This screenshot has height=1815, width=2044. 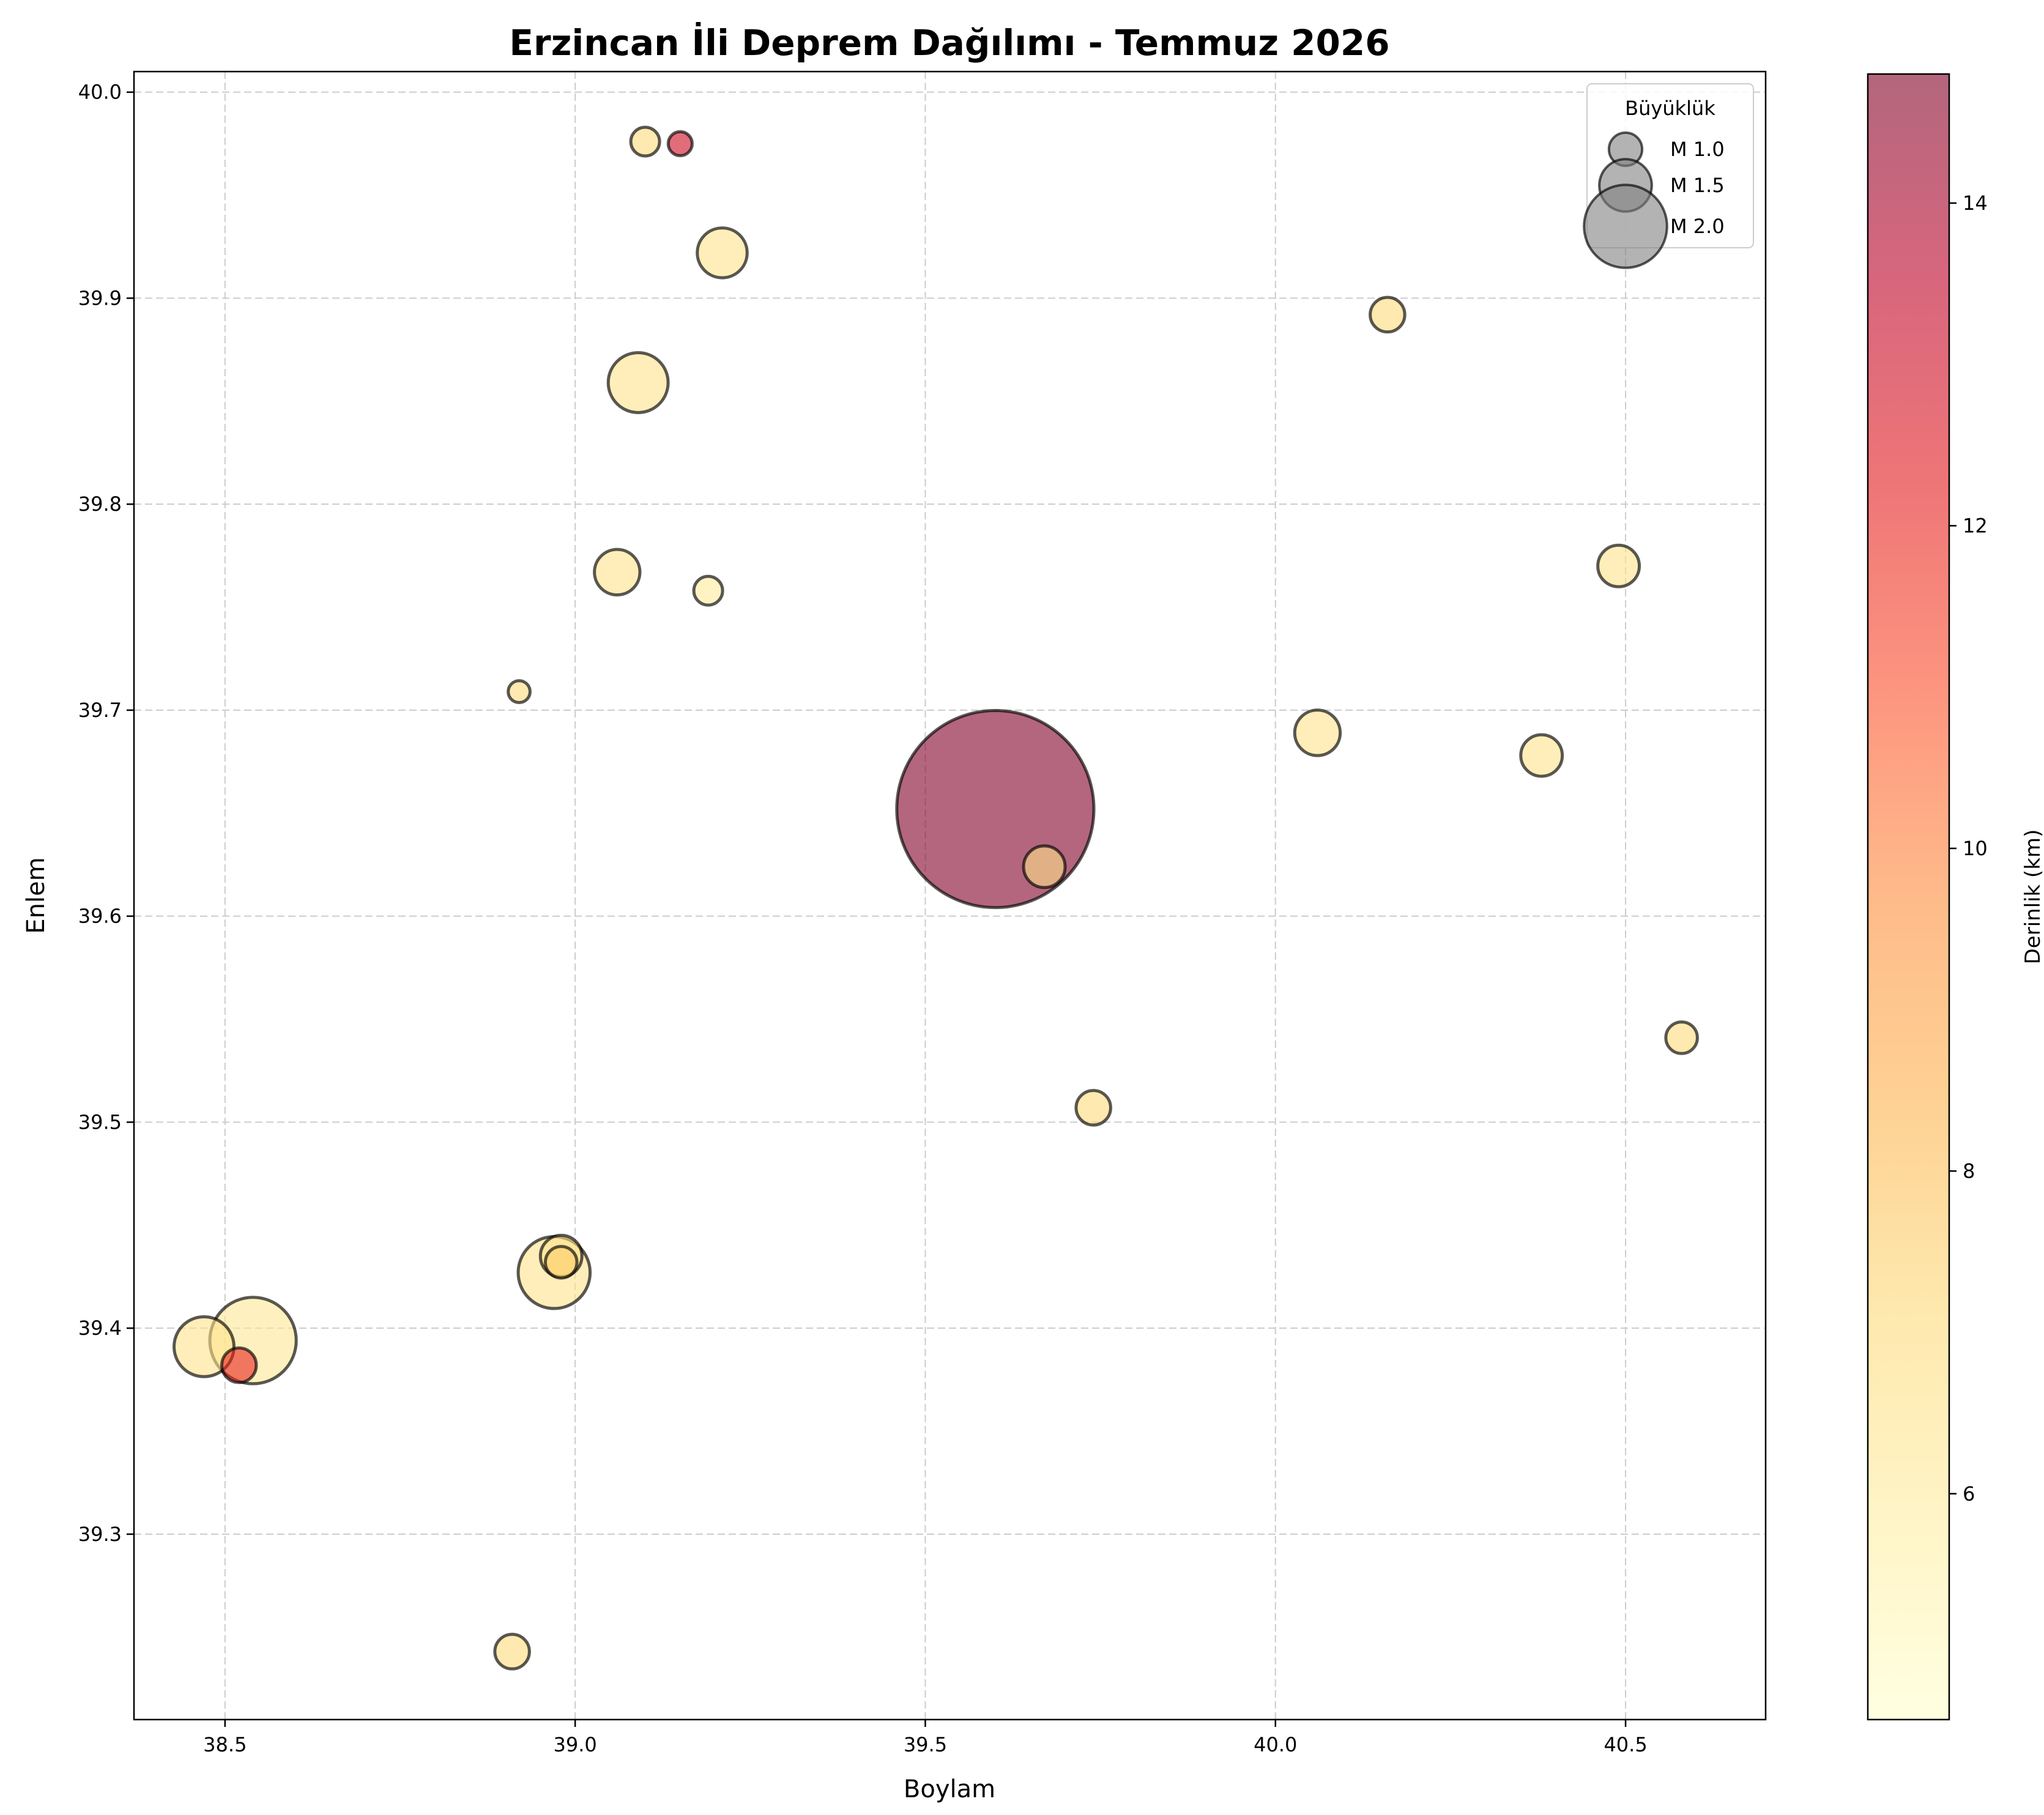 What do you see at coordinates (574, 1745) in the screenshot?
I see `x-tick-label: 39.0` at bounding box center [574, 1745].